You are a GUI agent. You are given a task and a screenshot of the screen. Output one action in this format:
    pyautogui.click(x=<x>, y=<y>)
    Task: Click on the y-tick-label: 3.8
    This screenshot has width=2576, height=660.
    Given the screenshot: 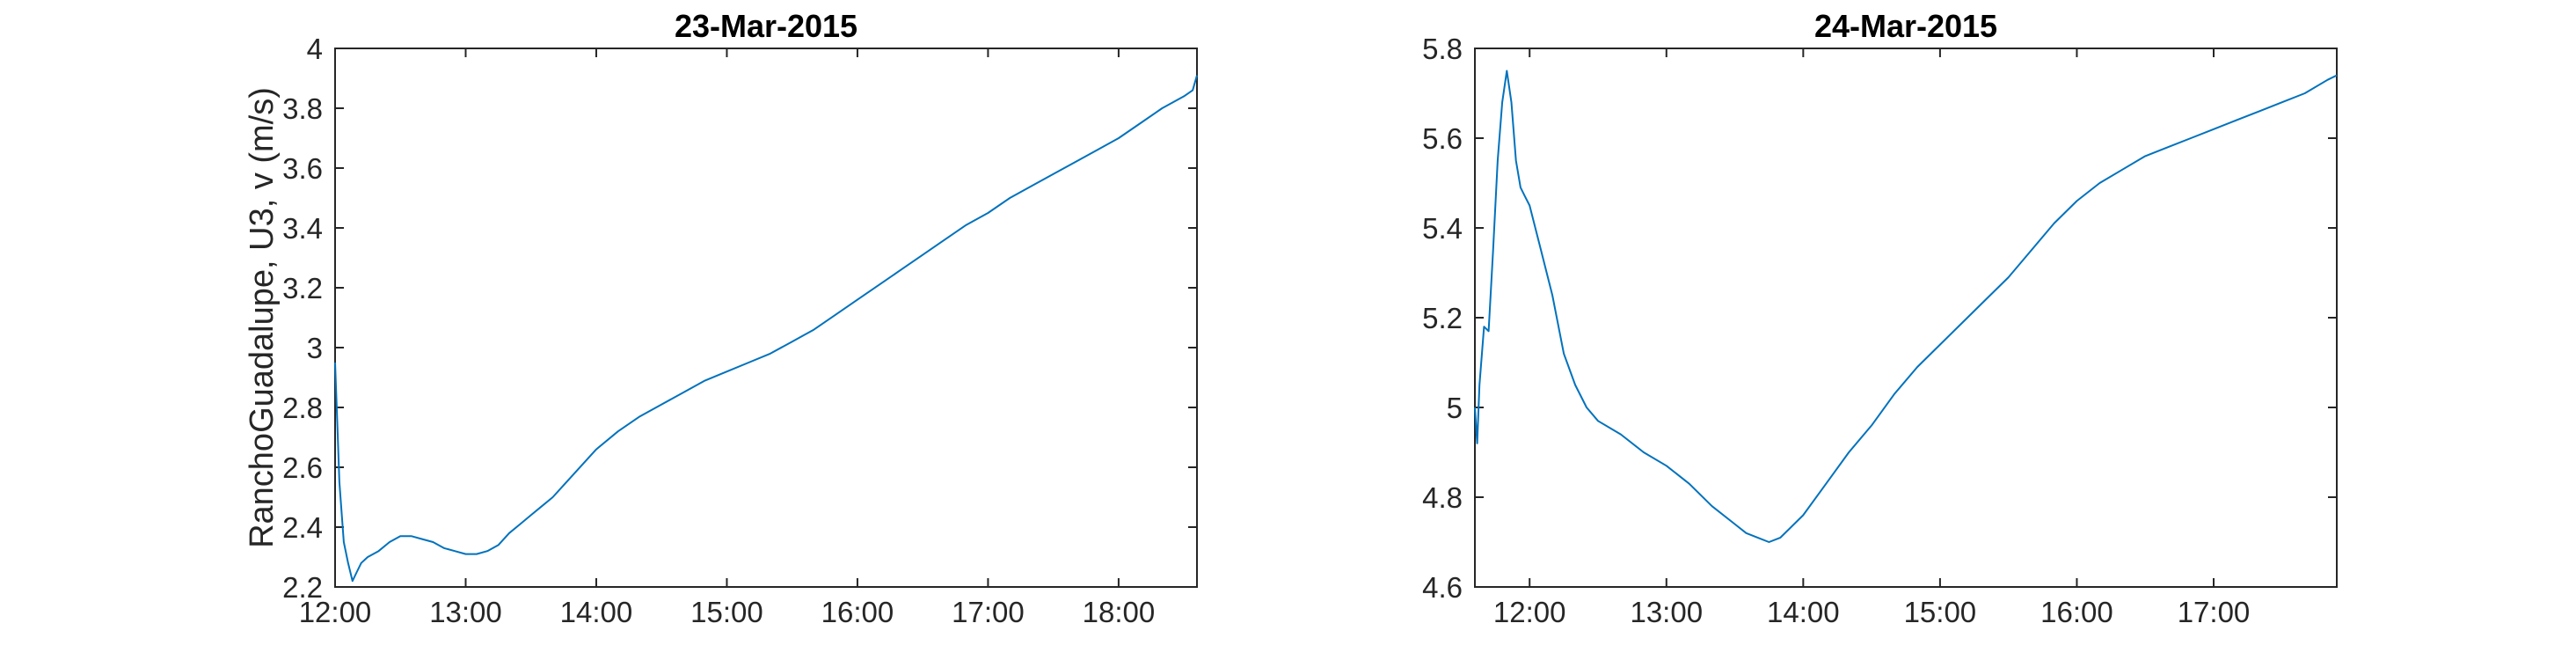 What is the action you would take?
    pyautogui.click(x=302, y=109)
    